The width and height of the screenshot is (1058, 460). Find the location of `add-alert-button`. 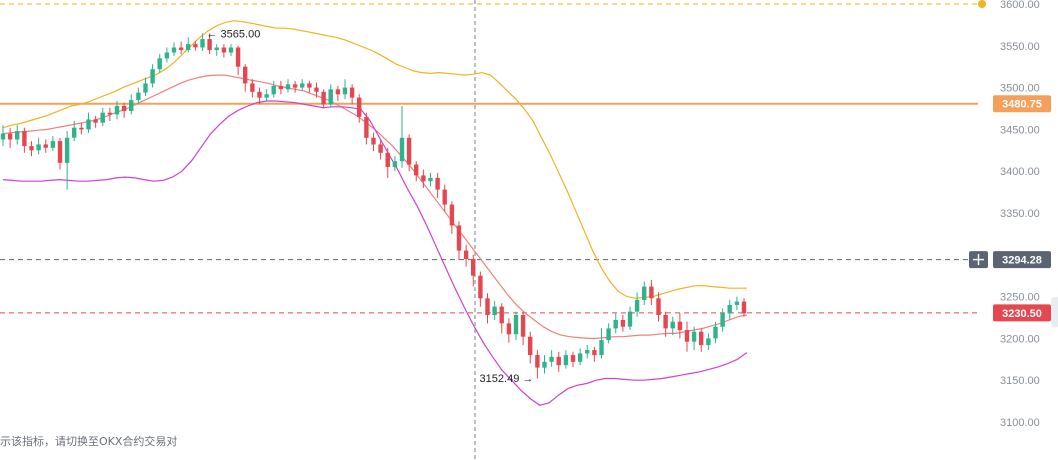

add-alert-button is located at coordinates (978, 260).